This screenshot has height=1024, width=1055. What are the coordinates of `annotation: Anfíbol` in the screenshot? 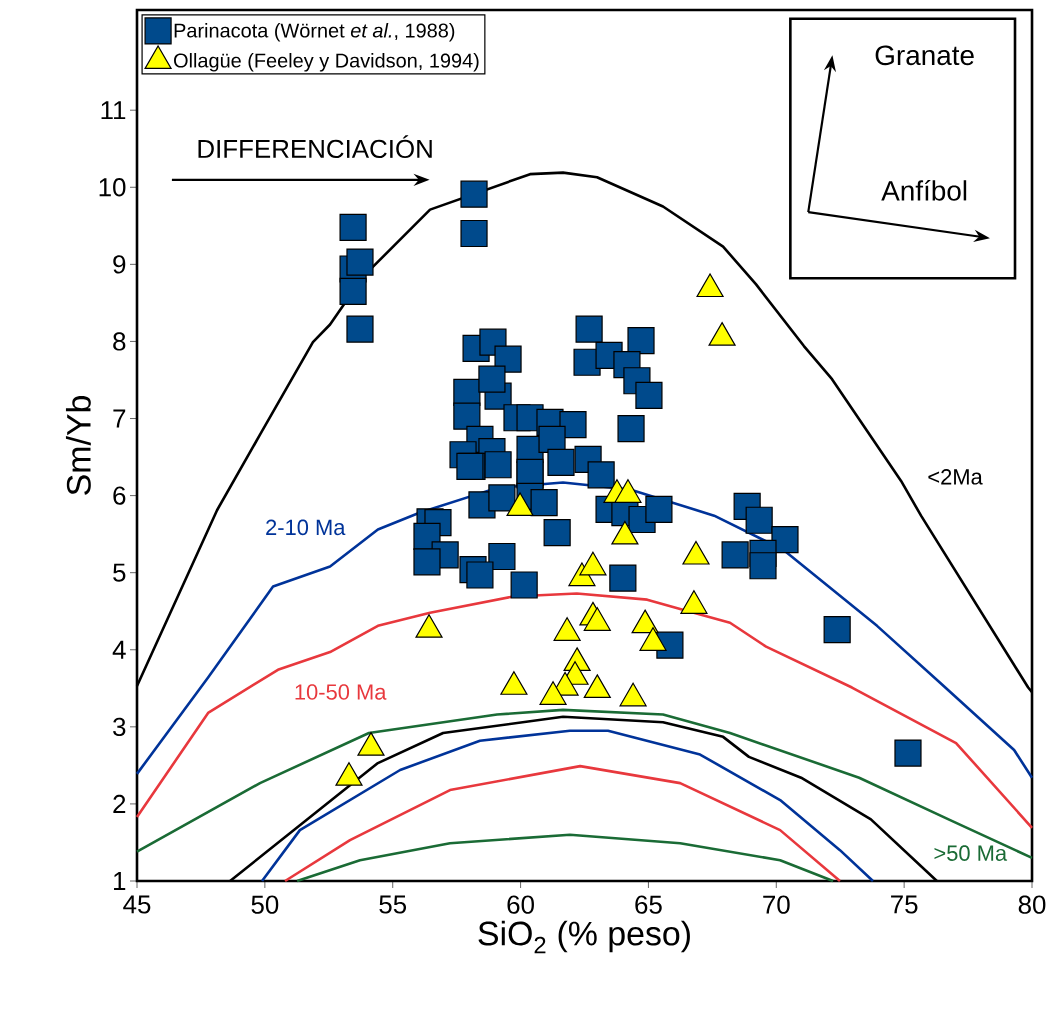 It's located at (924, 190).